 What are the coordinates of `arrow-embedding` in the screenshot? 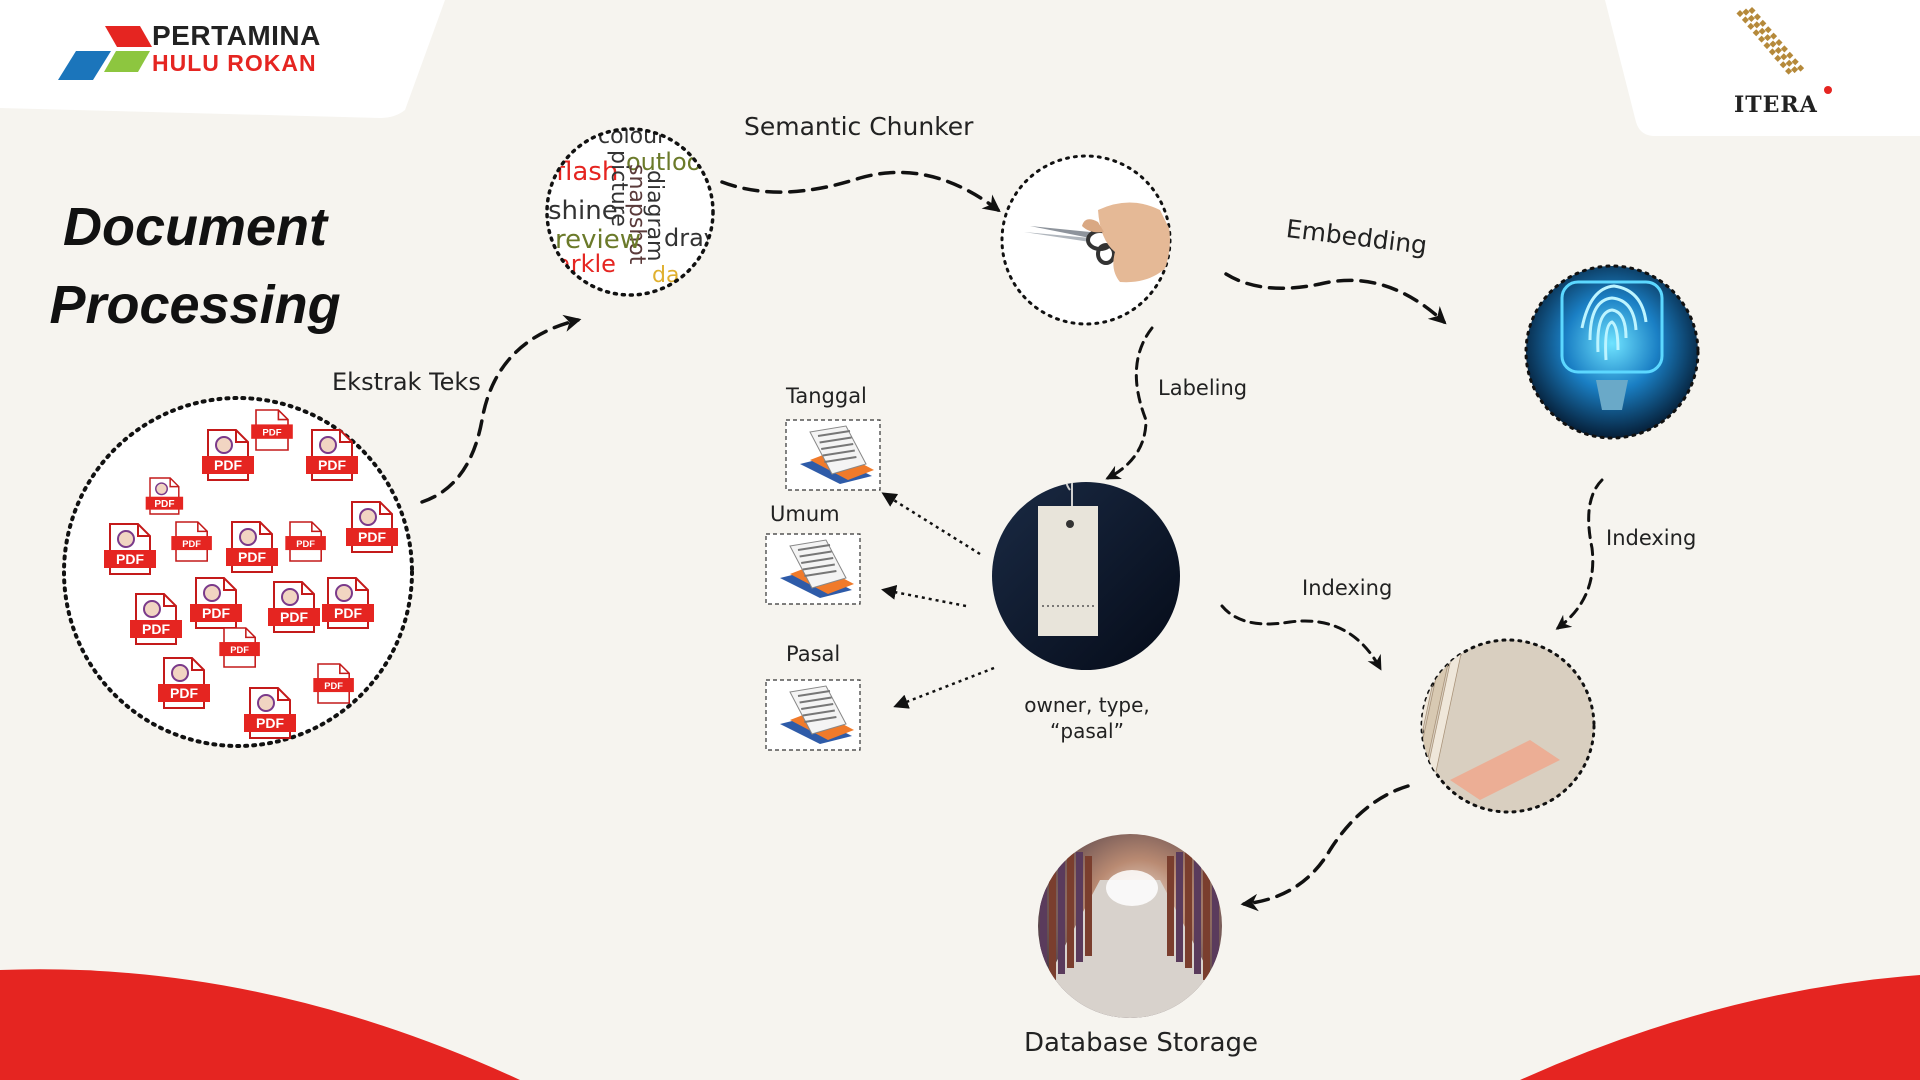 It's located at (1335, 298).